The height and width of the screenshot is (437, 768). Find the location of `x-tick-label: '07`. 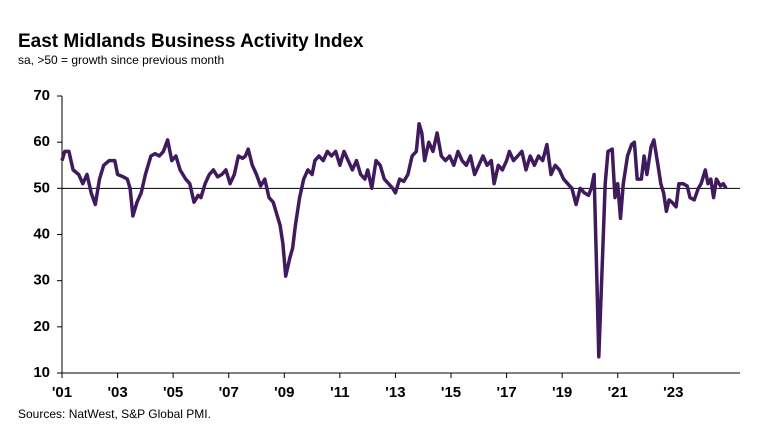

x-tick-label: '07 is located at coordinates (229, 392).